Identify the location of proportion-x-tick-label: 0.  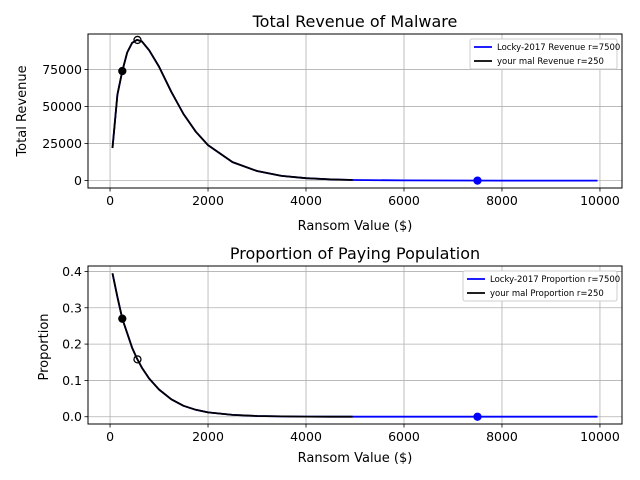
(110, 436).